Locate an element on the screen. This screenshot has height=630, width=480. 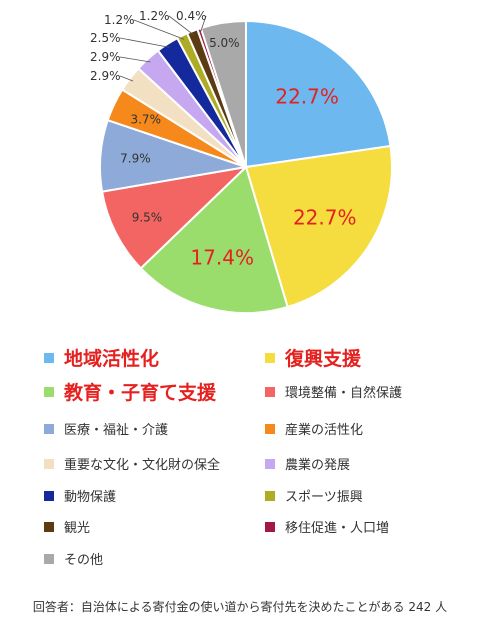
slice-label-5: 3.7% is located at coordinates (145, 120).